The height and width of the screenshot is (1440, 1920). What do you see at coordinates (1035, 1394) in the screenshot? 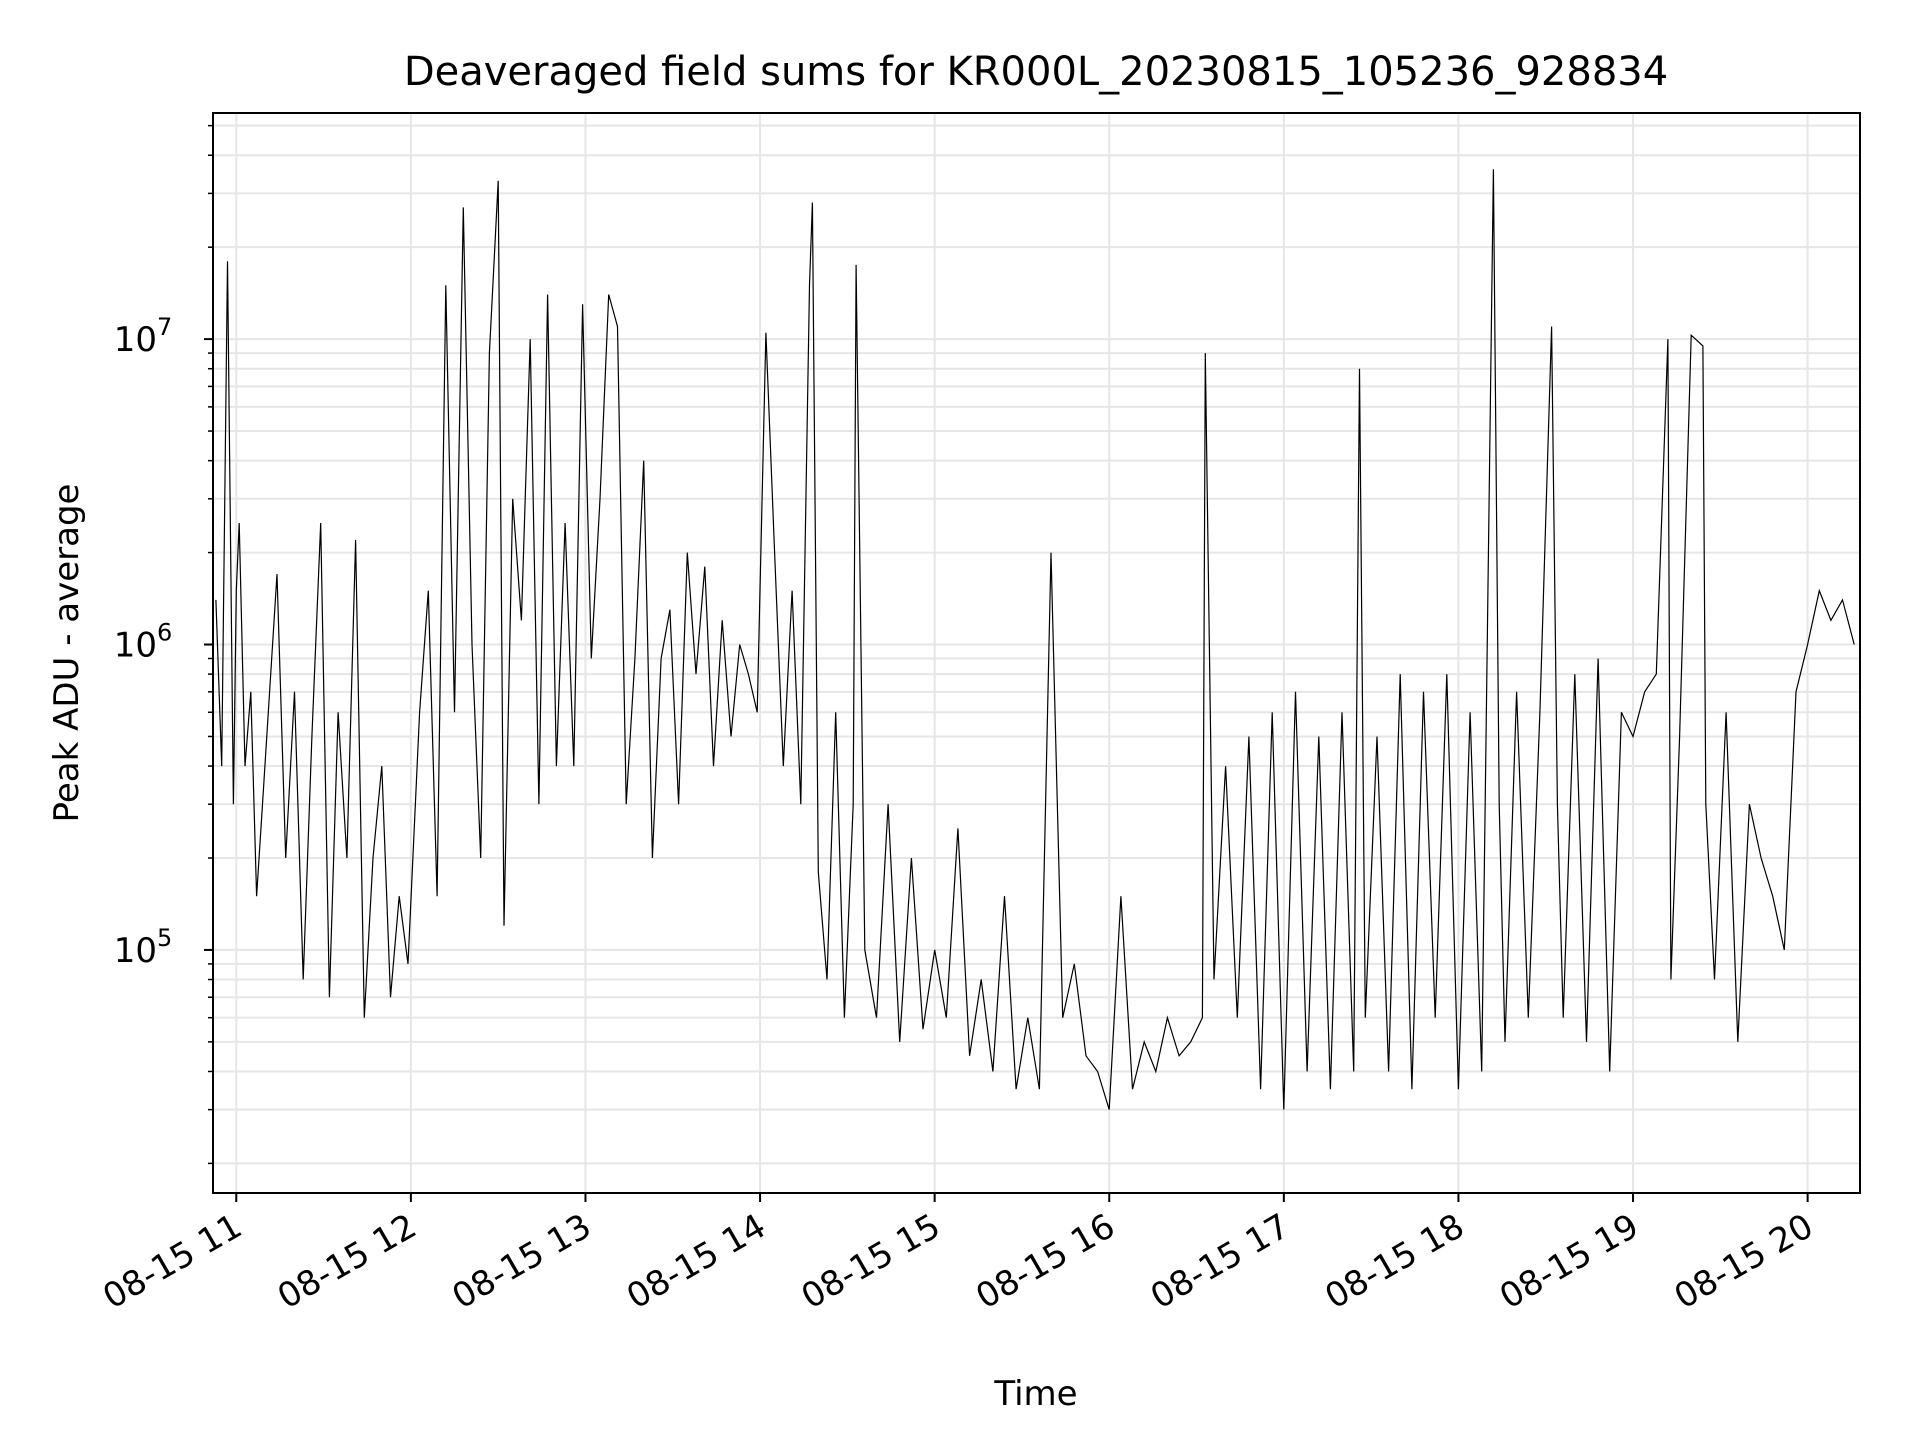
I see `x-axis-label: Time` at bounding box center [1035, 1394].